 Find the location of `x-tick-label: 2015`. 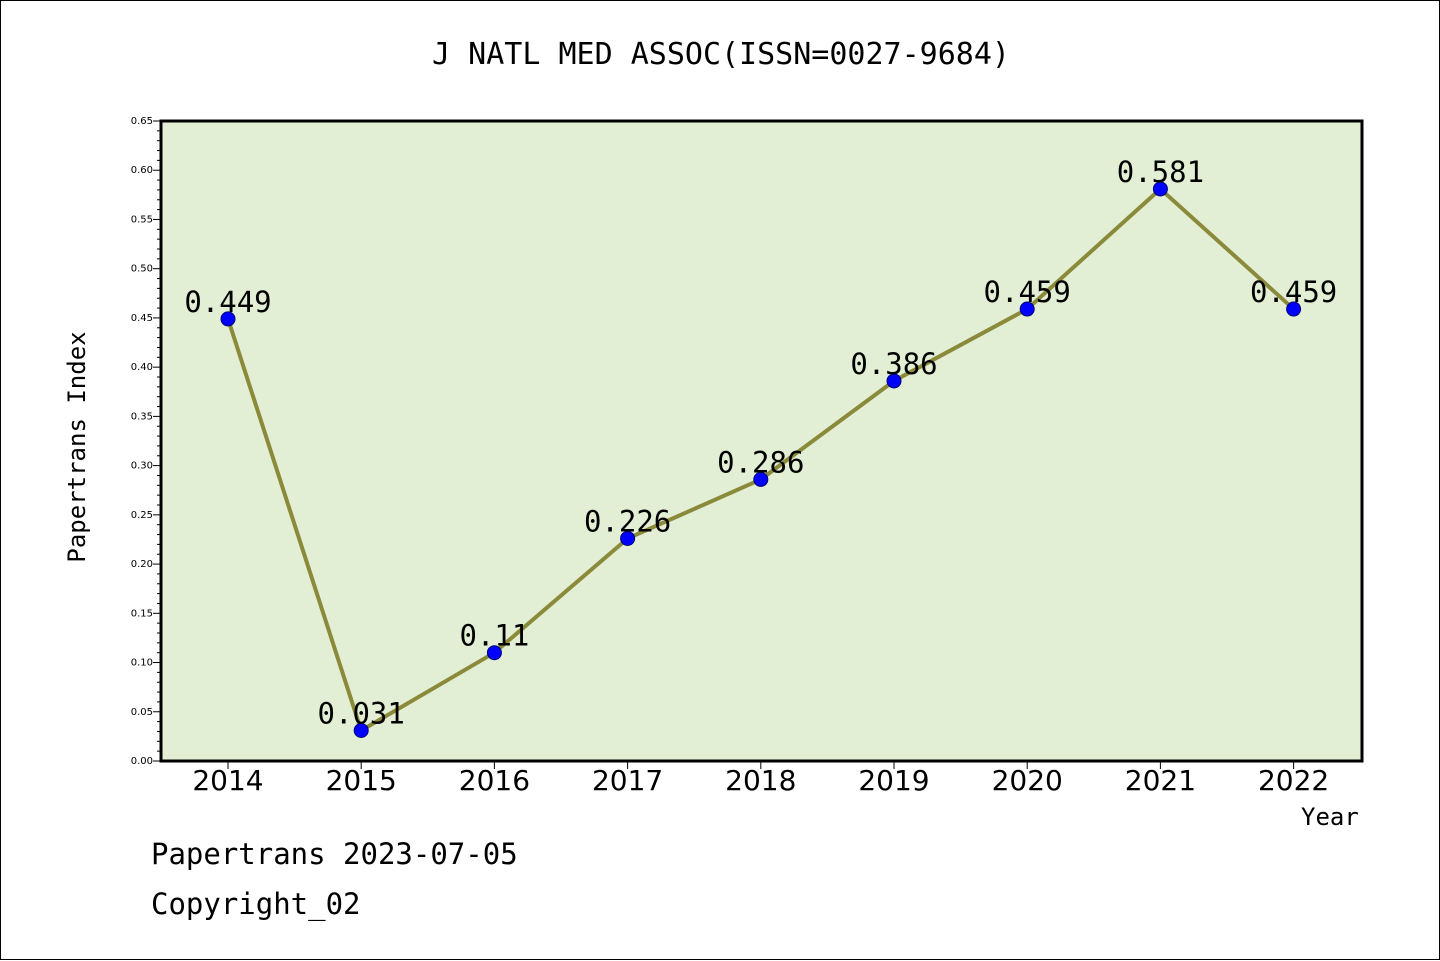

x-tick-label: 2015 is located at coordinates (361, 780).